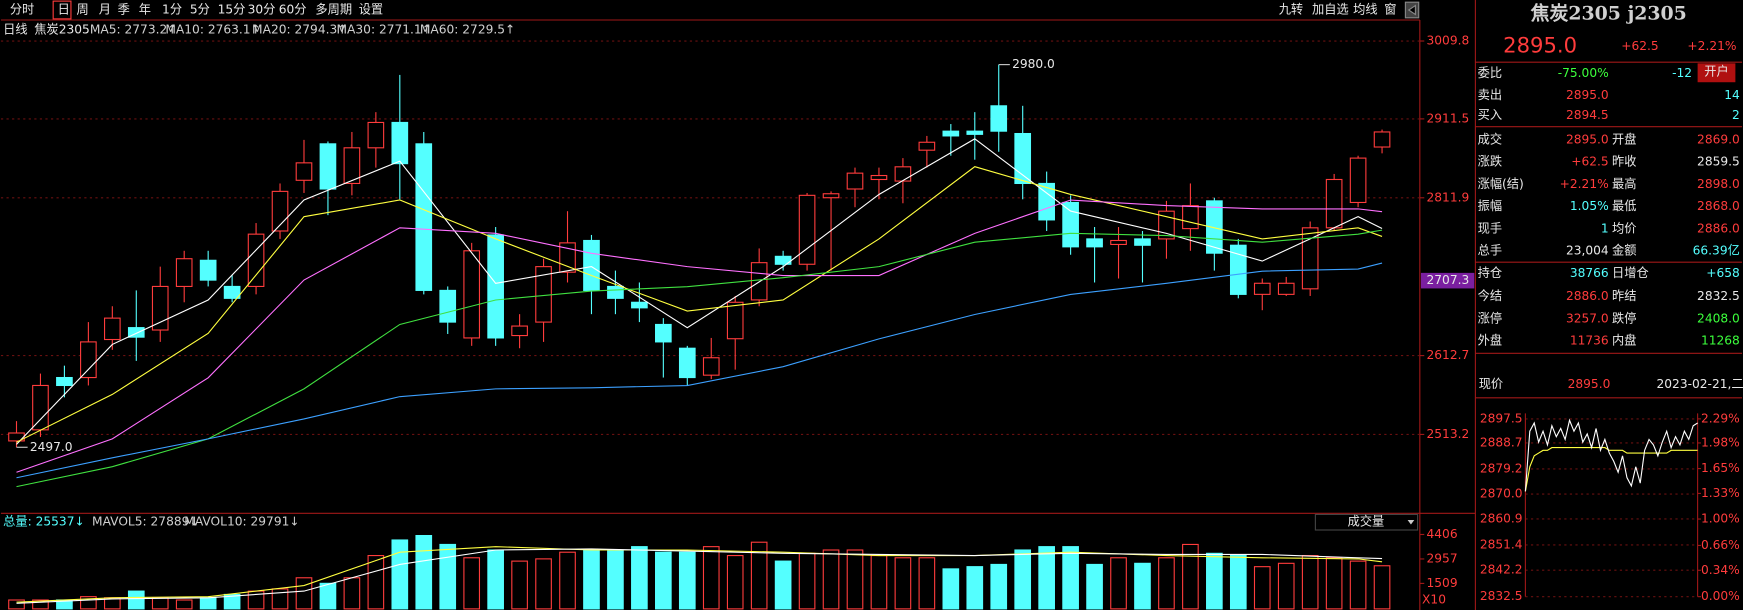 The height and width of the screenshot is (610, 1743). What do you see at coordinates (1624, 162) in the screenshot?
I see `quote-label: 昨收` at bounding box center [1624, 162].